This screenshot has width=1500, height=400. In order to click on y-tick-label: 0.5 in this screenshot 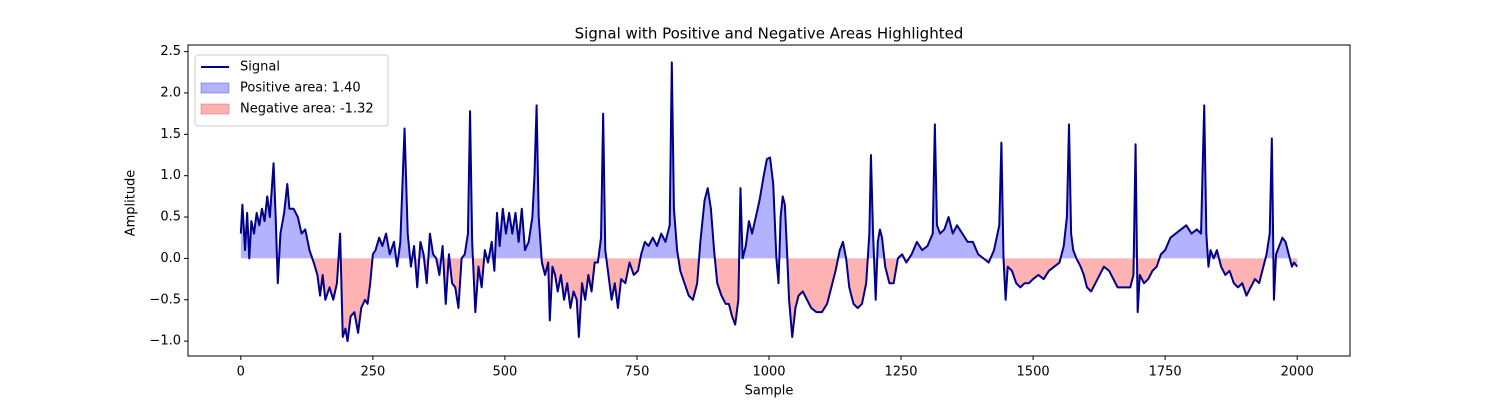, I will do `click(170, 217)`.